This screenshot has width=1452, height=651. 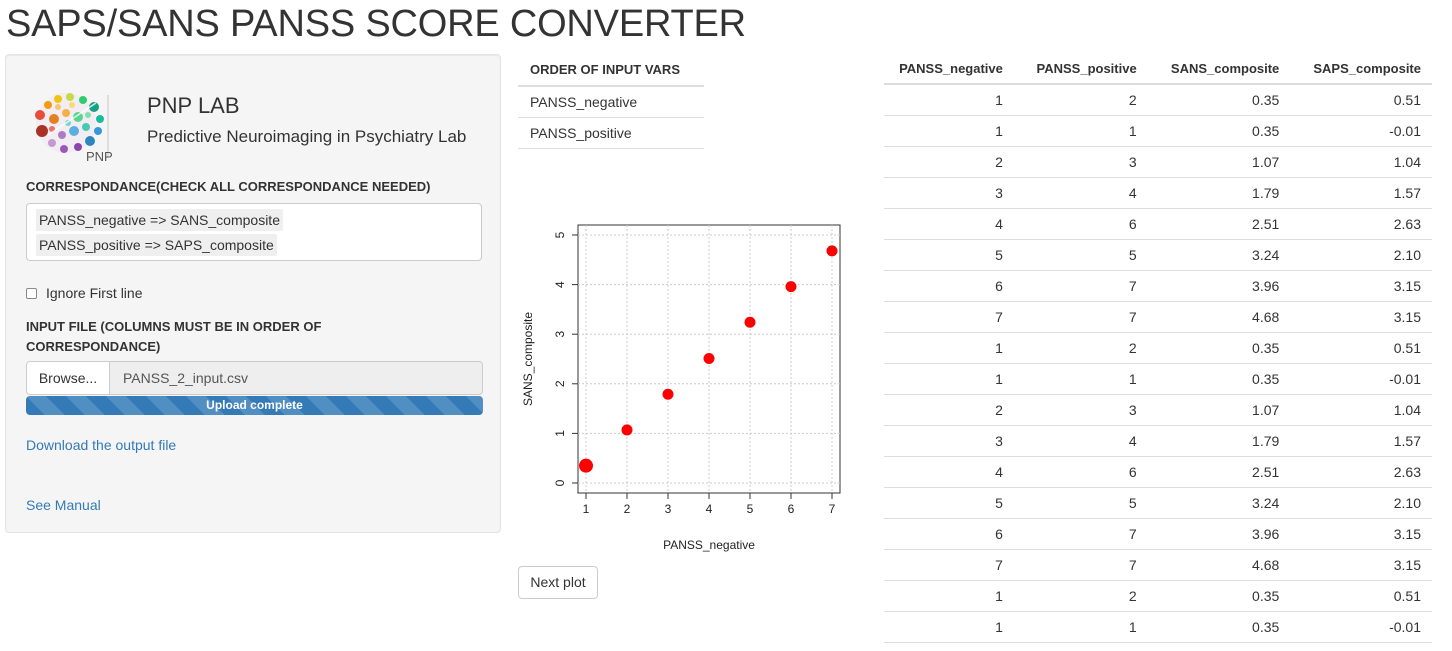 I want to click on x-tick-label: 6, so click(x=791, y=509).